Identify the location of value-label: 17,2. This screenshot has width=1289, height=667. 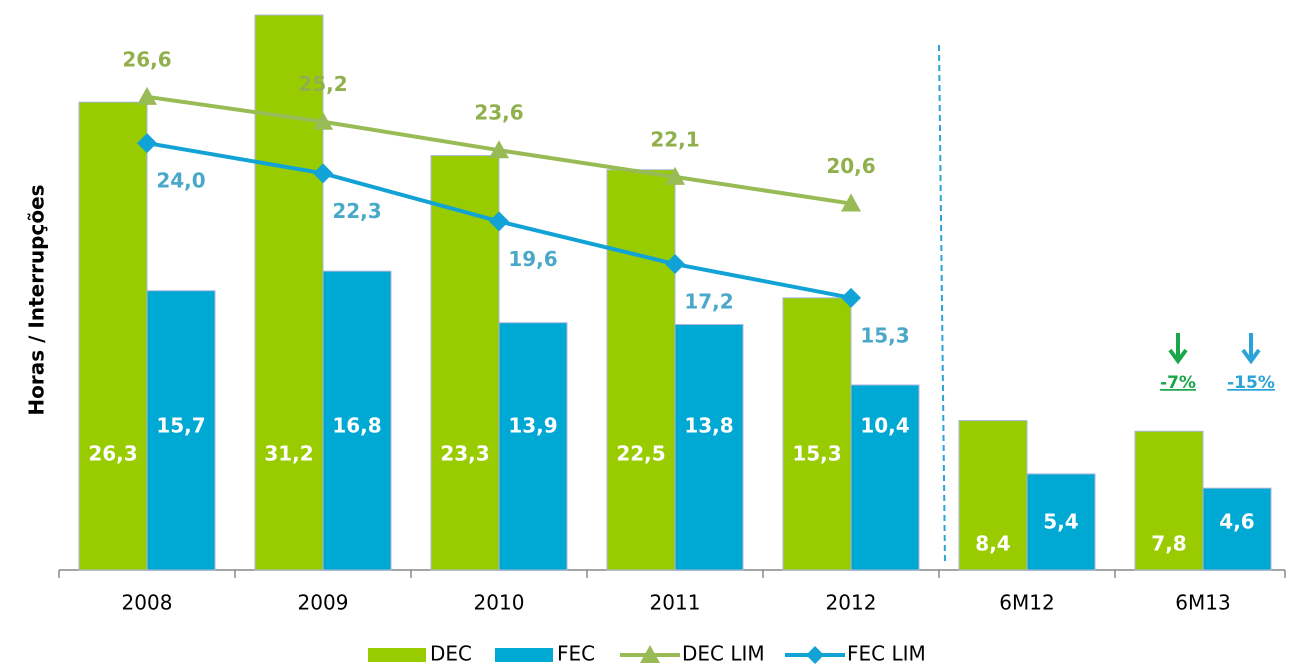
(708, 302).